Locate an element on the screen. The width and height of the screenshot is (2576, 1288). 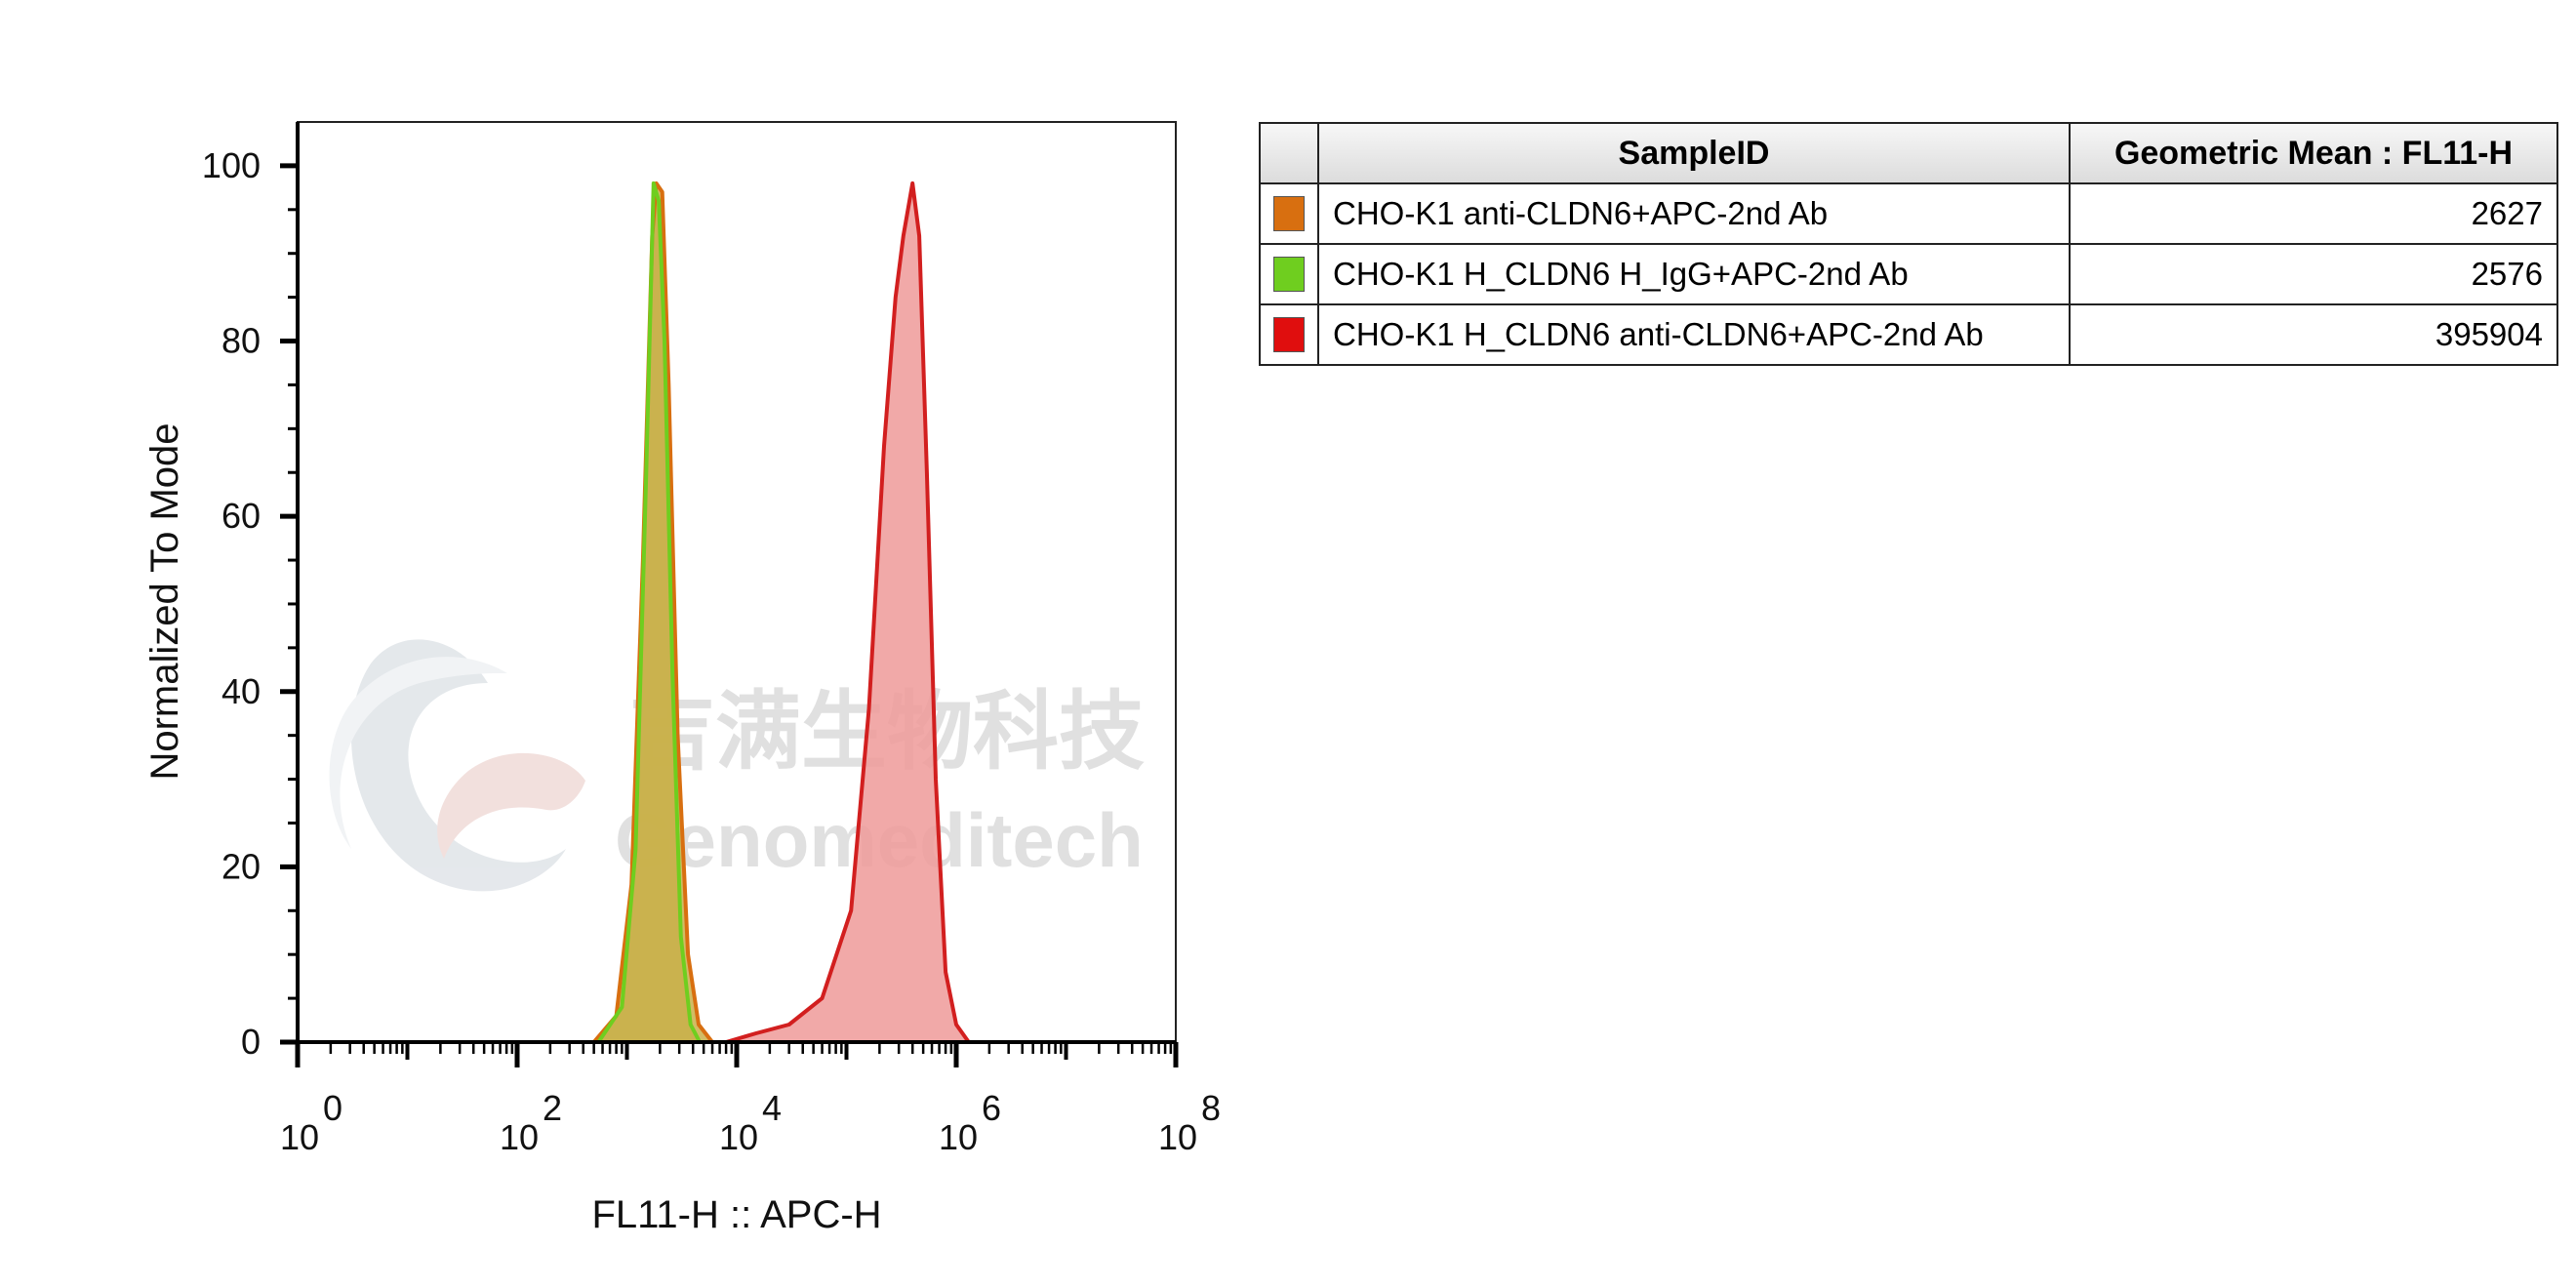
legend-header-geomean: Geometric Mean : FL11-H is located at coordinates (2313, 153).